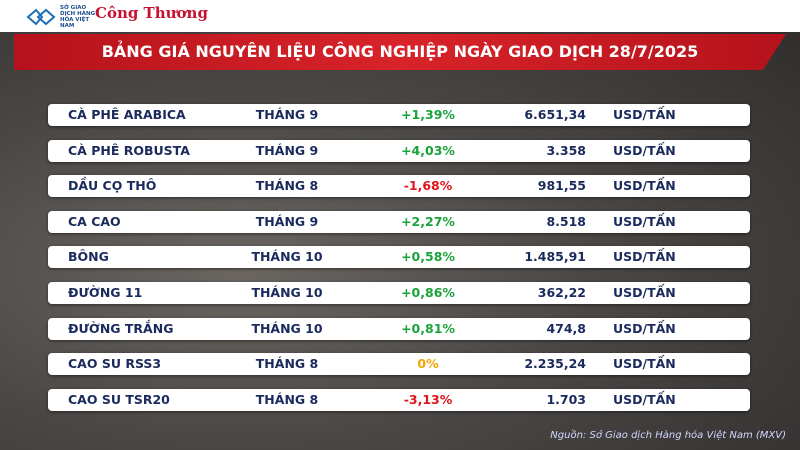 This screenshot has width=800, height=450. What do you see at coordinates (555, 257) in the screenshot?
I see `price: 1.485,91` at bounding box center [555, 257].